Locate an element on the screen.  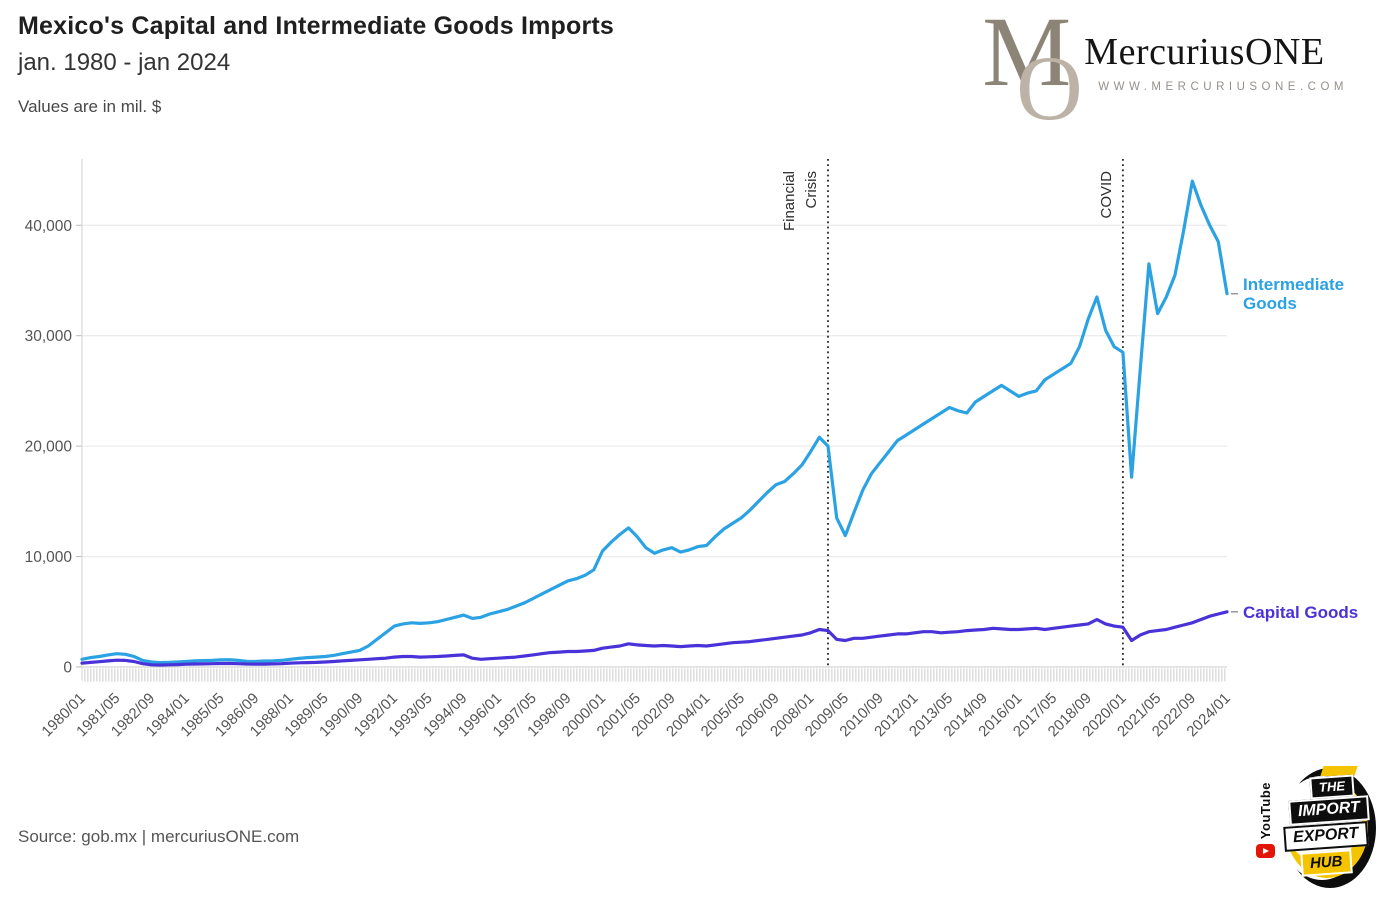
svg-text: Intermediate is located at coordinates (1293, 284).